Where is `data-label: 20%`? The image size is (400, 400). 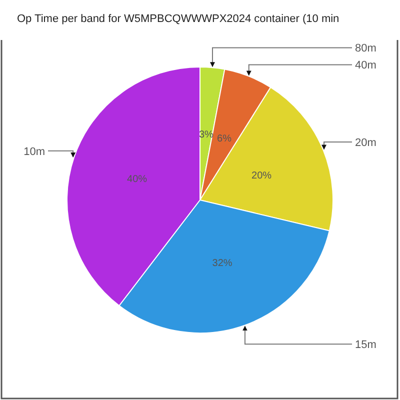 data-label: 20% is located at coordinates (262, 176).